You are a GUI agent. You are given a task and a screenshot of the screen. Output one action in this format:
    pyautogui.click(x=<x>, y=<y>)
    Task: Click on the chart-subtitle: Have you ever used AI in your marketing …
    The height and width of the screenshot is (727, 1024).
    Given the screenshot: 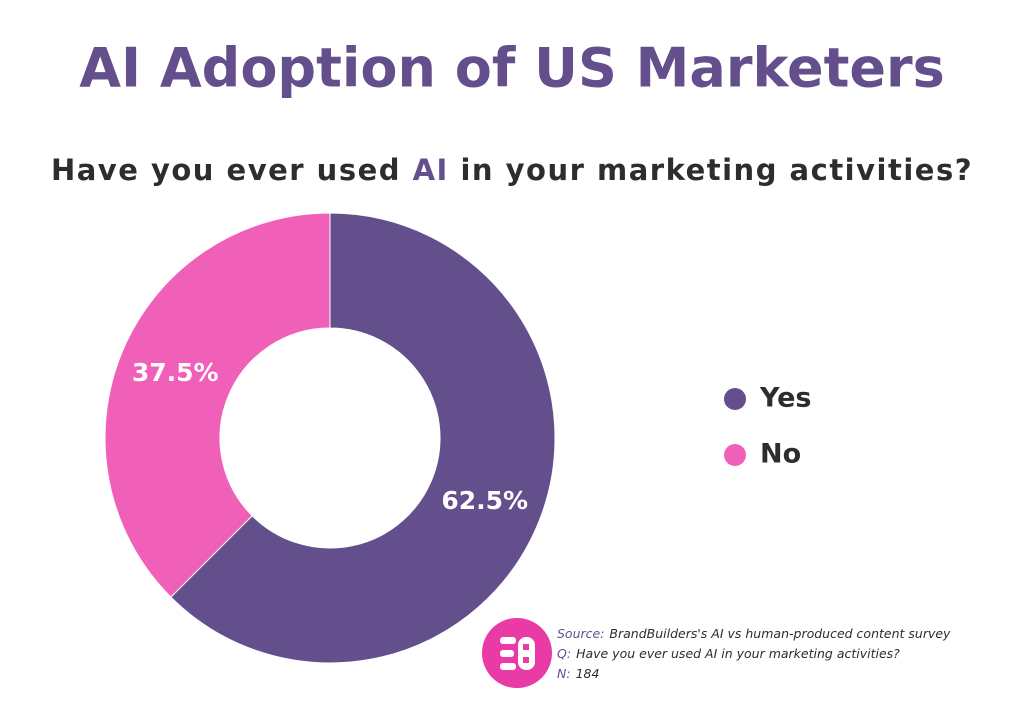 What is the action you would take?
    pyautogui.click(x=512, y=170)
    